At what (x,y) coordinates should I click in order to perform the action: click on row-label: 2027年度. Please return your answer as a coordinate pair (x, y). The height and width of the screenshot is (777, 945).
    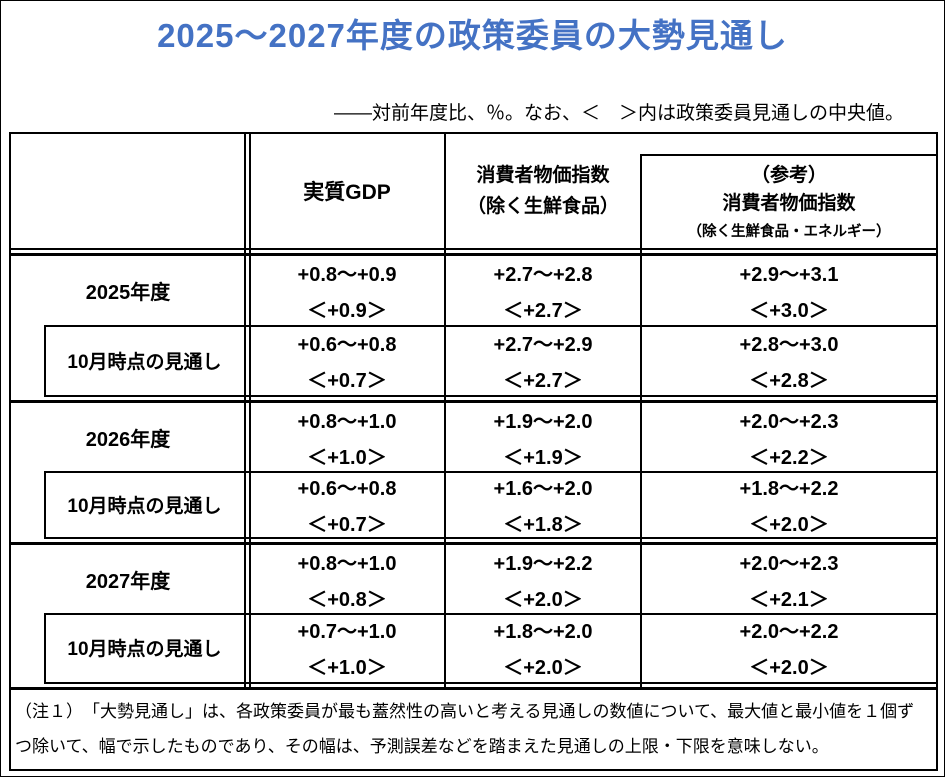
    Looking at the image, I should click on (128, 581).